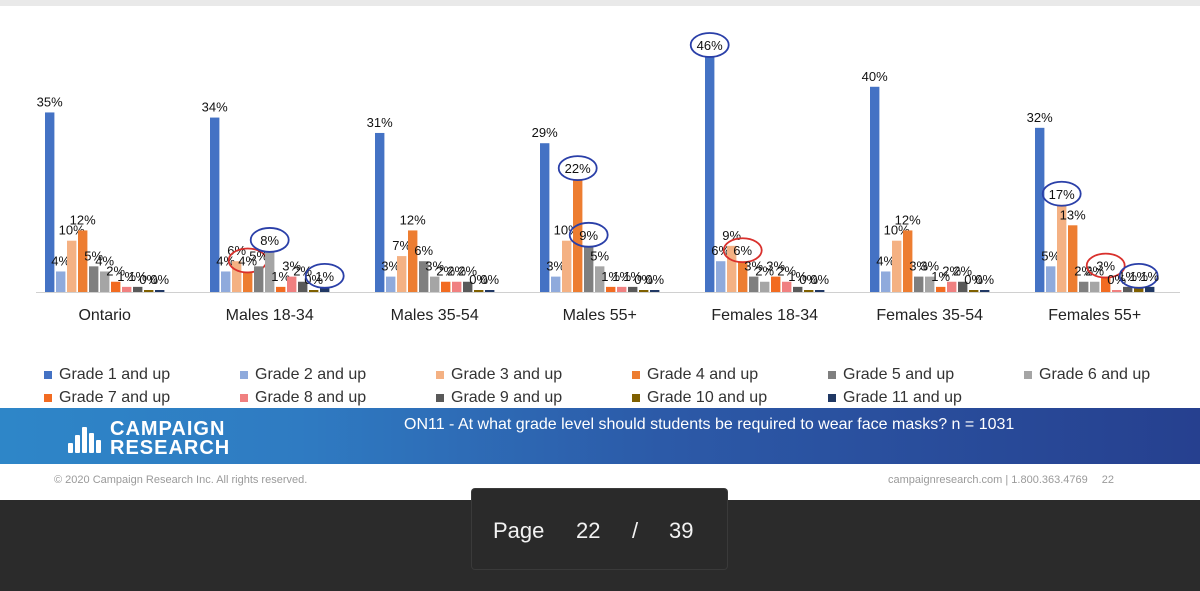  What do you see at coordinates (1001, 480) in the screenshot?
I see `footer-contact: campaignresearch.com | 1.800.363.4769 22` at bounding box center [1001, 480].